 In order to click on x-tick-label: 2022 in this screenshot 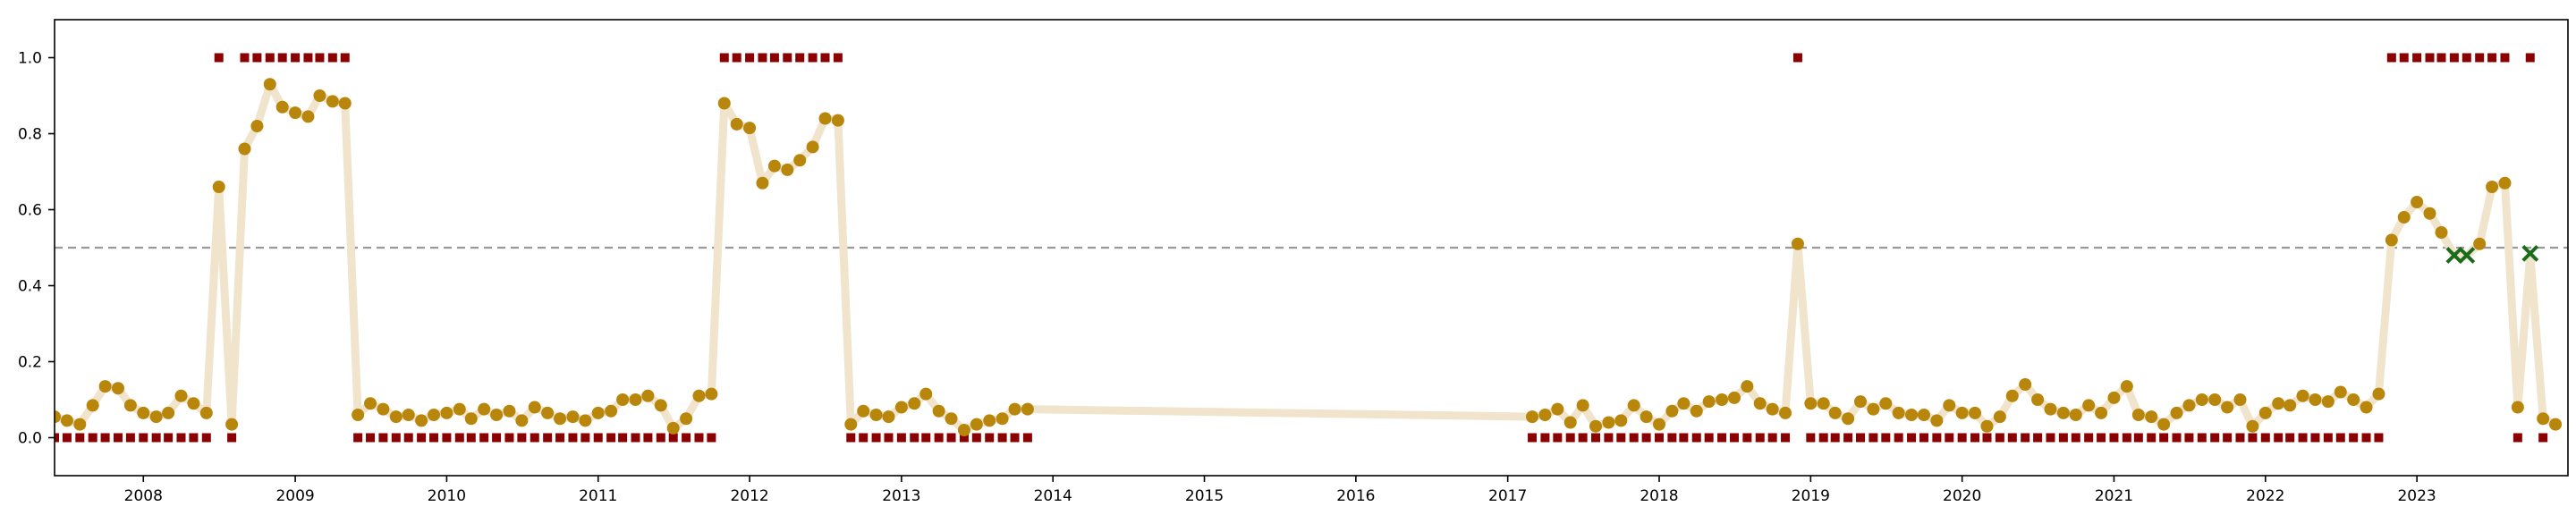, I will do `click(2265, 496)`.